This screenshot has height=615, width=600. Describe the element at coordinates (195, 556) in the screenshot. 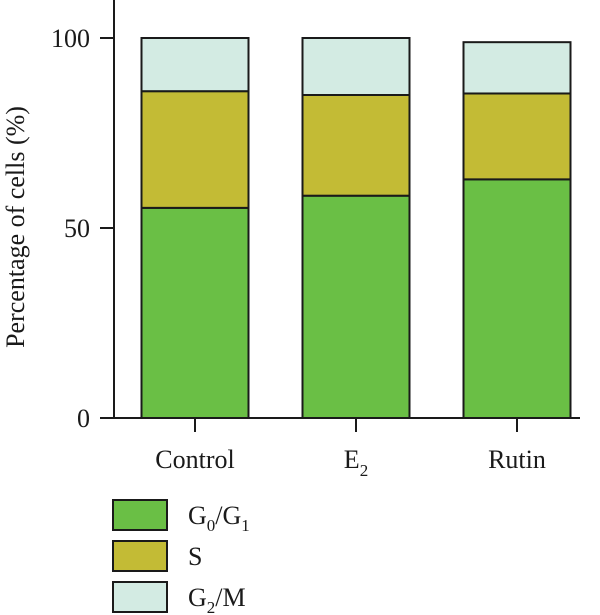

I see `legend-label-1: S` at that location.